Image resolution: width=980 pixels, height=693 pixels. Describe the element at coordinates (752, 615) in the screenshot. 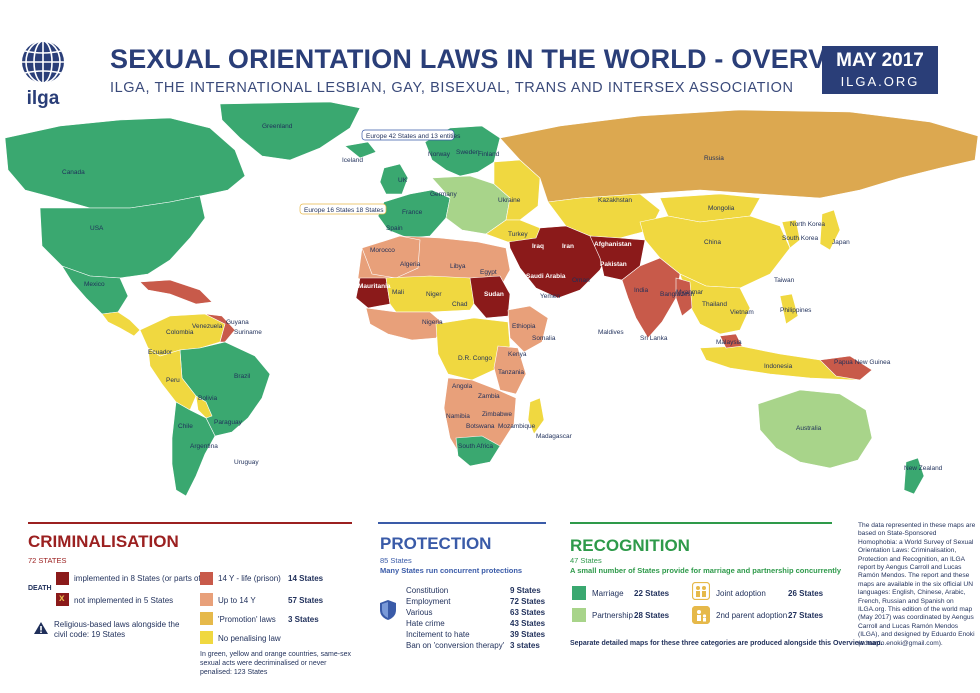

I see `recognition-second-label: 2nd parent adoption` at that location.